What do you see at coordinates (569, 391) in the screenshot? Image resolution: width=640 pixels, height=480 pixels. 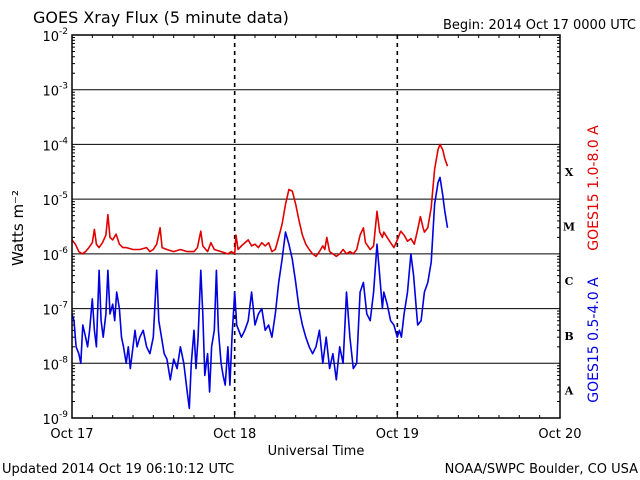 I see `flare-class-label: A` at bounding box center [569, 391].